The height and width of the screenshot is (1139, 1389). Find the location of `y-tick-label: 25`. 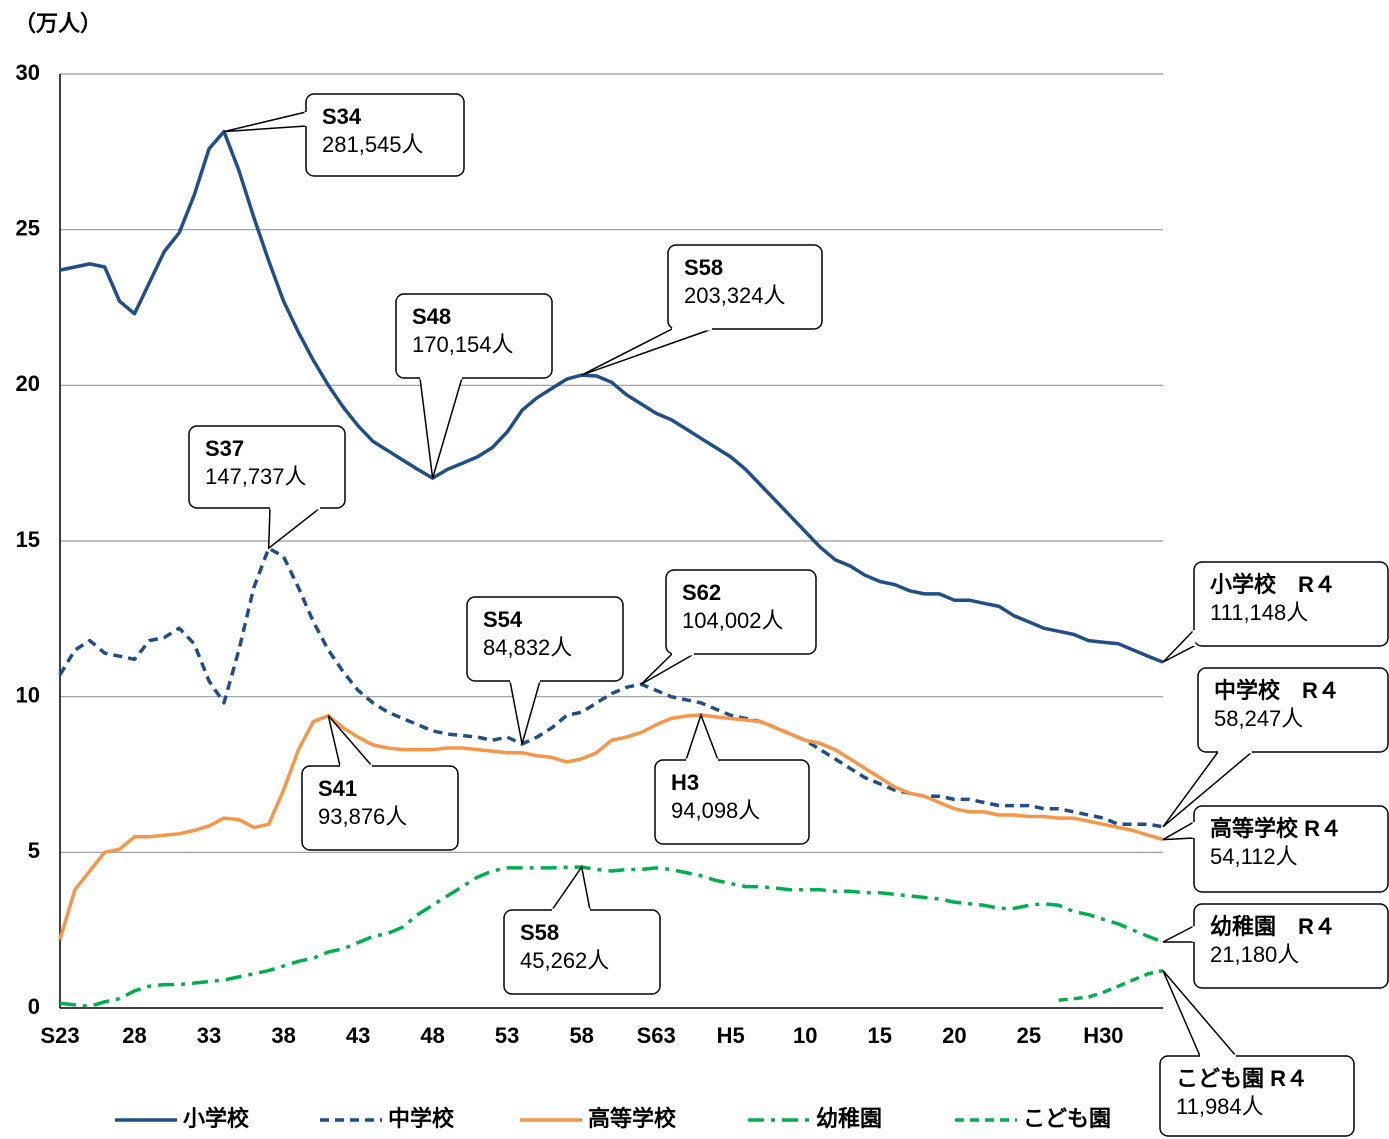

y-tick-label: 25 is located at coordinates (28, 227).